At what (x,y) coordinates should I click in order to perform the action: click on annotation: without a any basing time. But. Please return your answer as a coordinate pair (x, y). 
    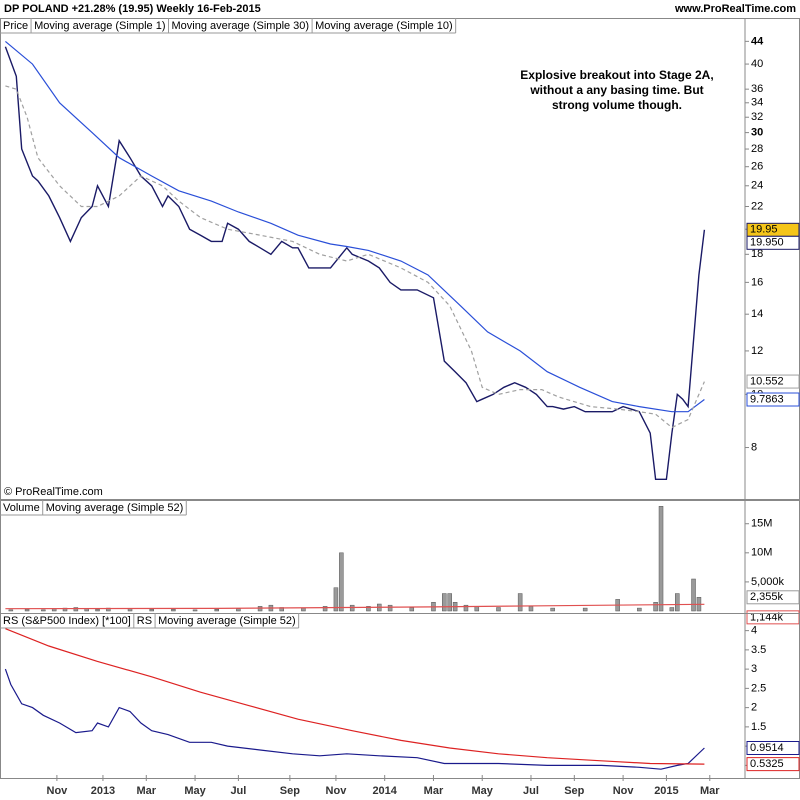
    Looking at the image, I should click on (616, 90).